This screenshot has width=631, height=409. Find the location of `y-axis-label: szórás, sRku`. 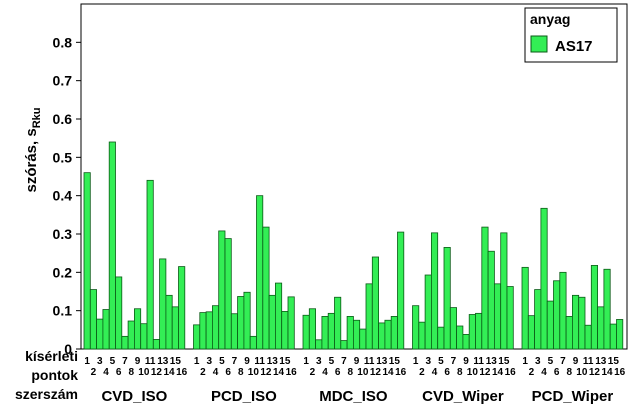

y-axis-label: szórás, sRku is located at coordinates (33, 150).